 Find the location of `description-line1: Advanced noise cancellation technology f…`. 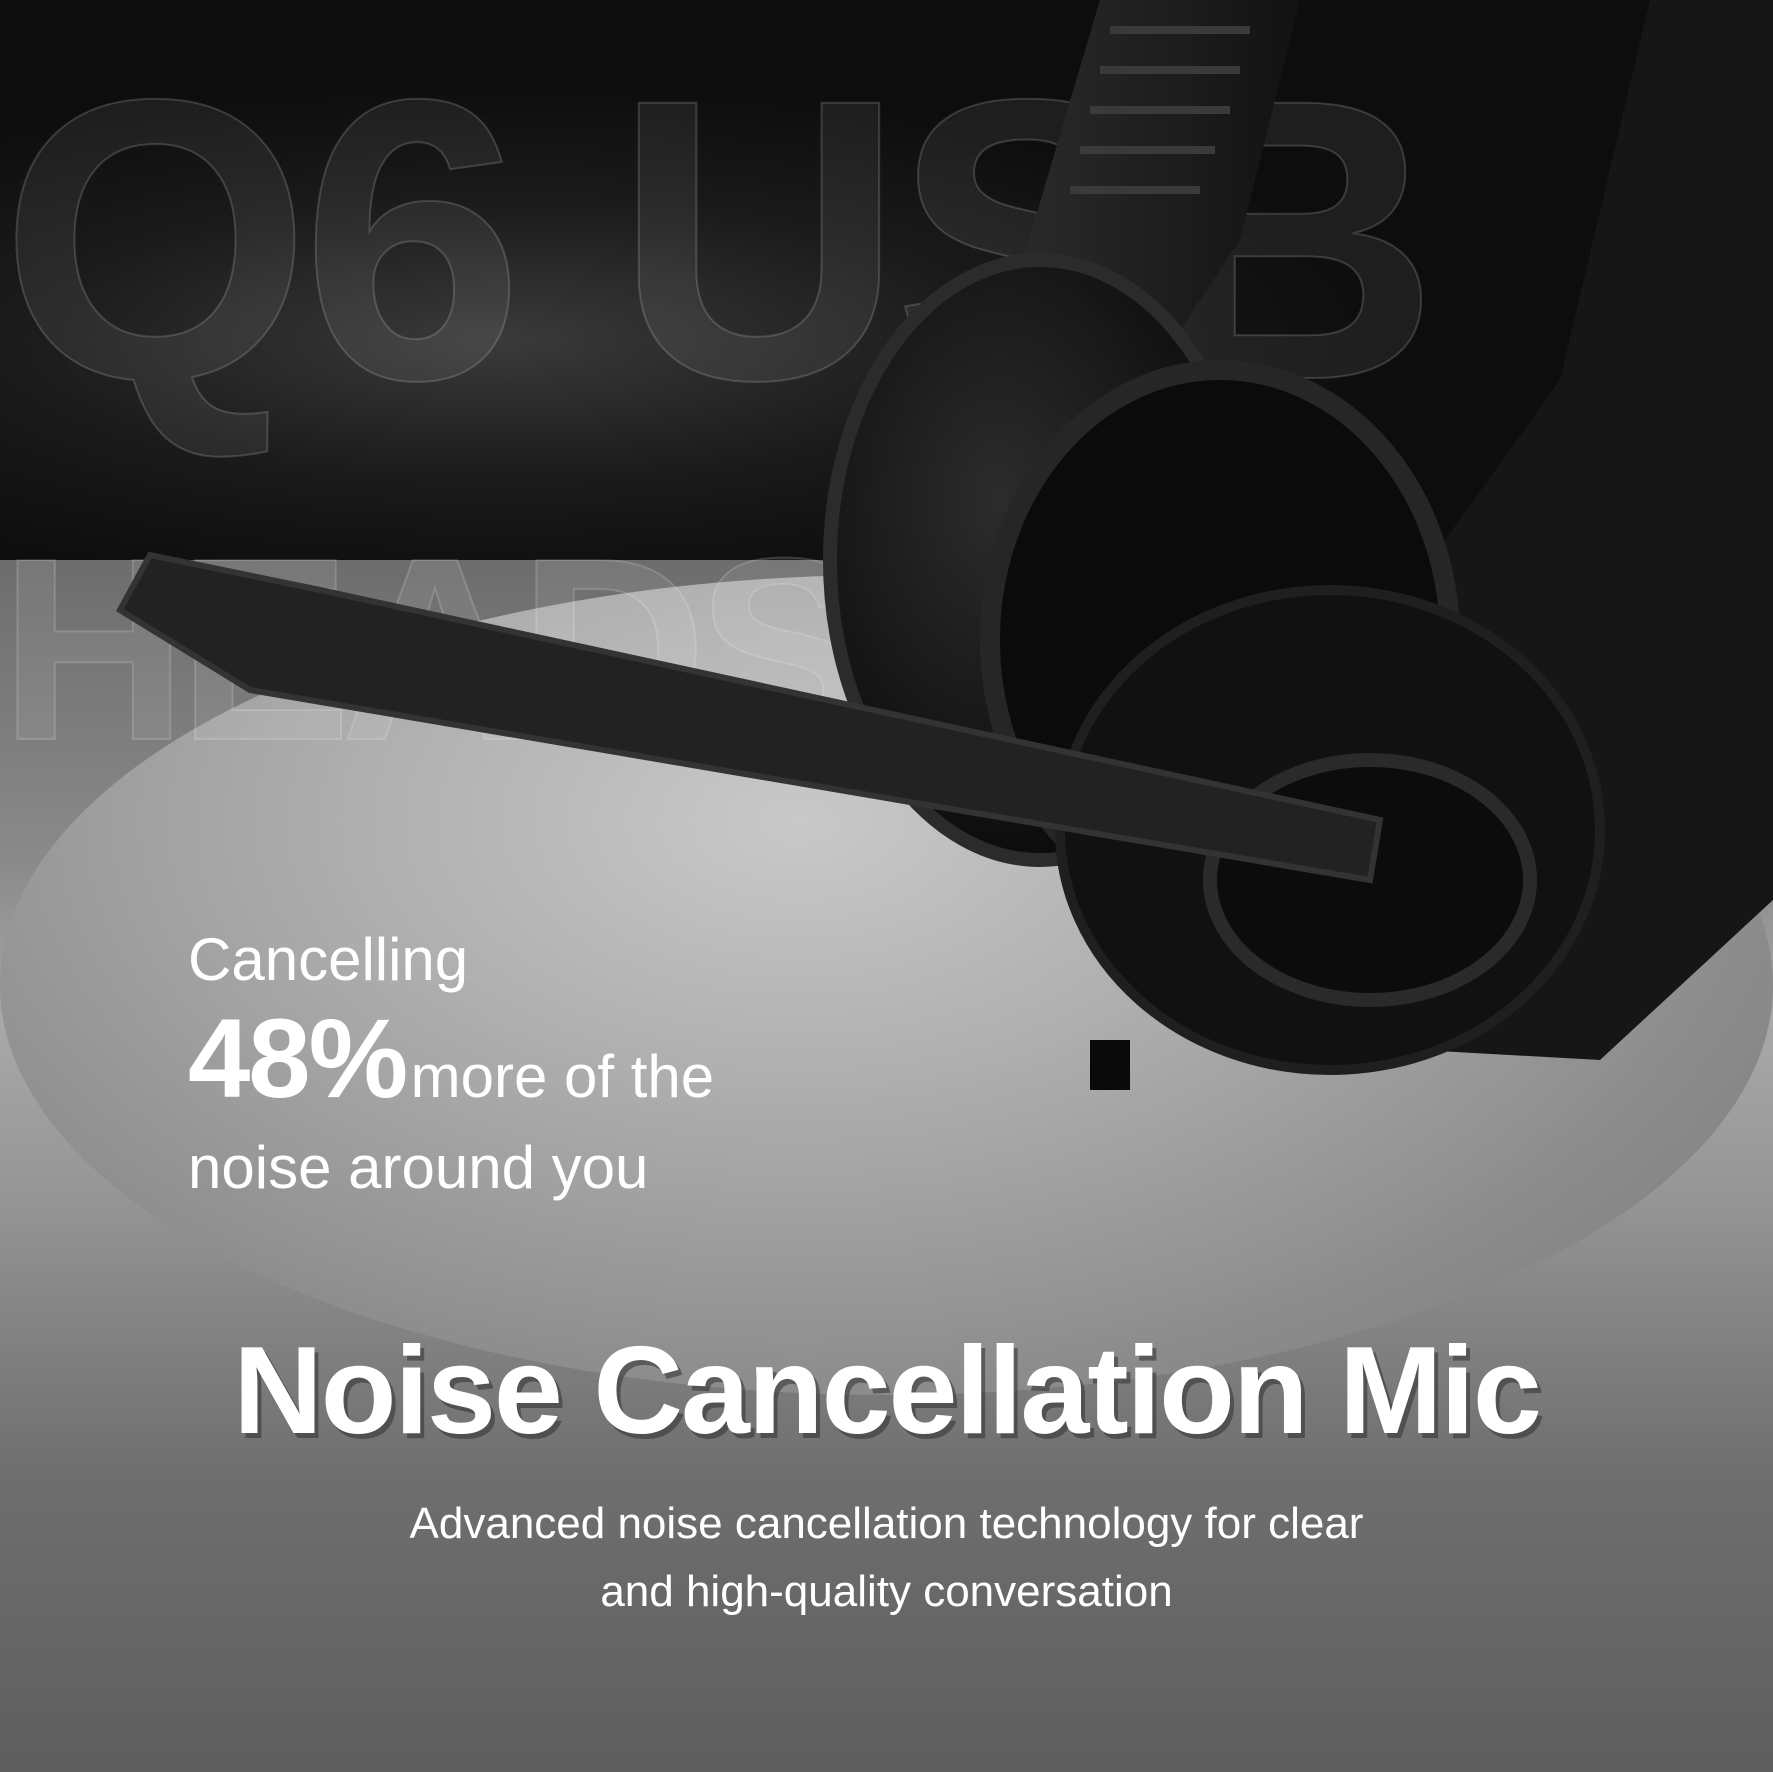

description-line1: Advanced noise cancellation technology f… is located at coordinates (886, 1523).